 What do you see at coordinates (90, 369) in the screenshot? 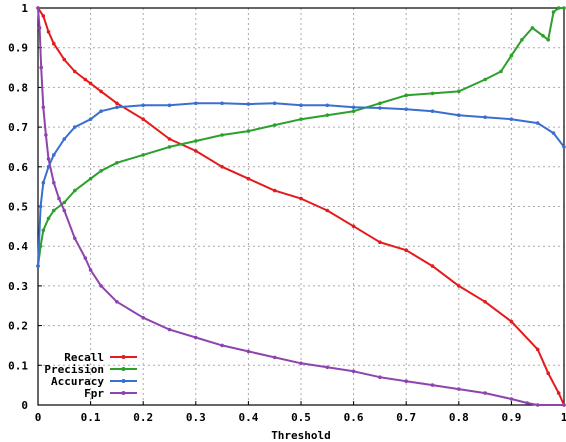
I see `legend-item-precision: Precision` at bounding box center [90, 369].